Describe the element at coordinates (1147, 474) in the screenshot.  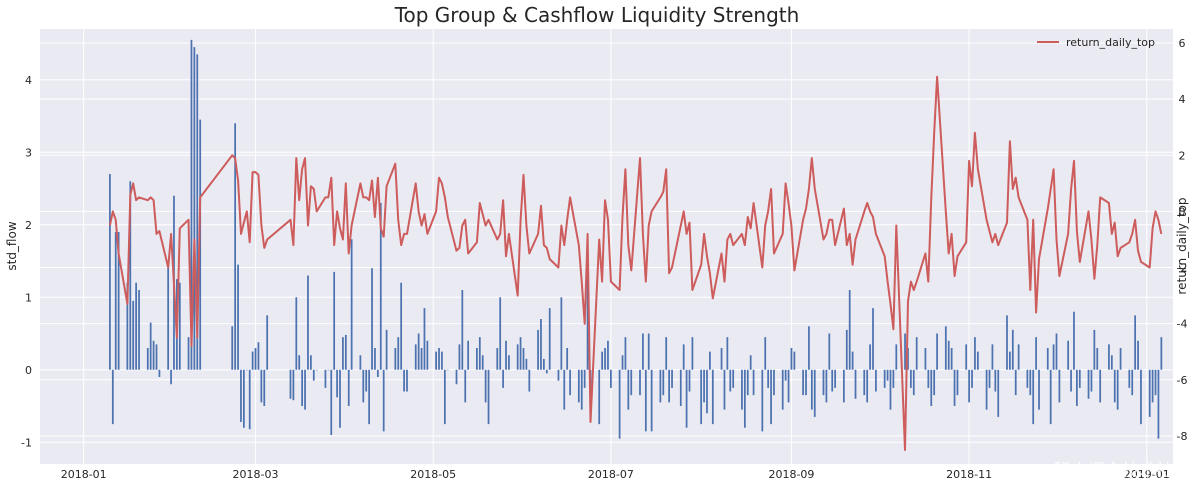
I see `x-tick-label: 2019-01` at that location.